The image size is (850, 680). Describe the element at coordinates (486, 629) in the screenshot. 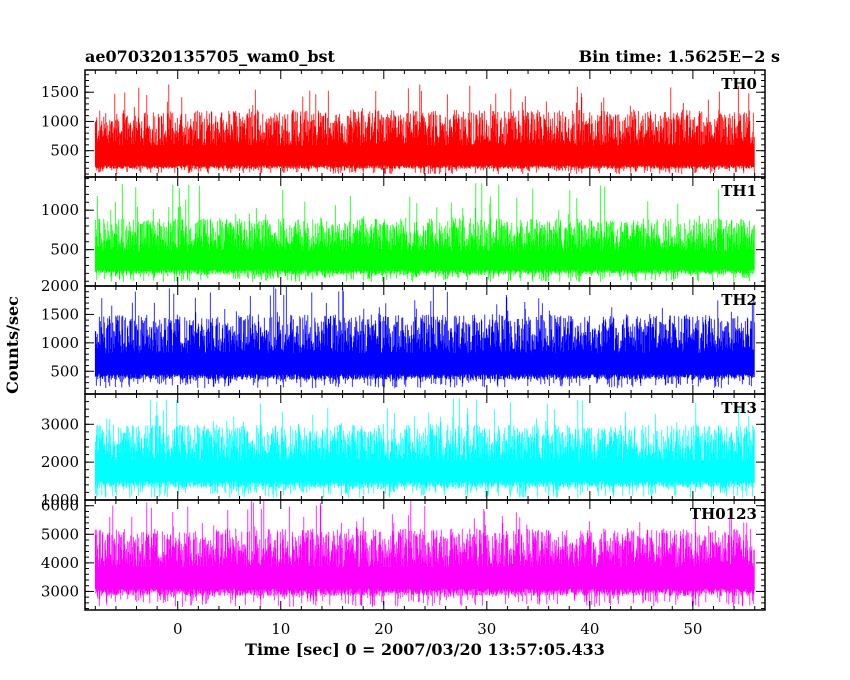

I see `x-tick-label: 30` at that location.